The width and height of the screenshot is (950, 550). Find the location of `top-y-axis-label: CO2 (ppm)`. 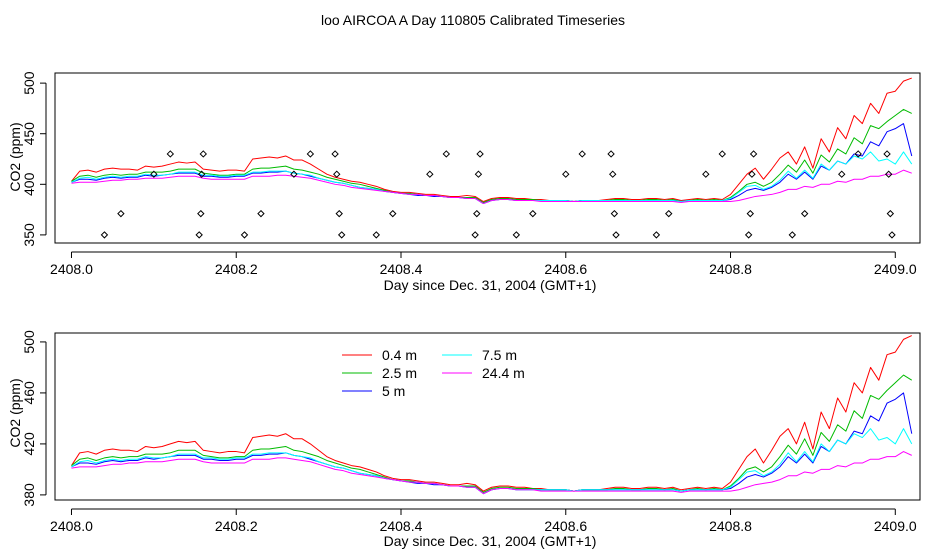

top-y-axis-label: CO2 (ppm) is located at coordinates (15, 156).